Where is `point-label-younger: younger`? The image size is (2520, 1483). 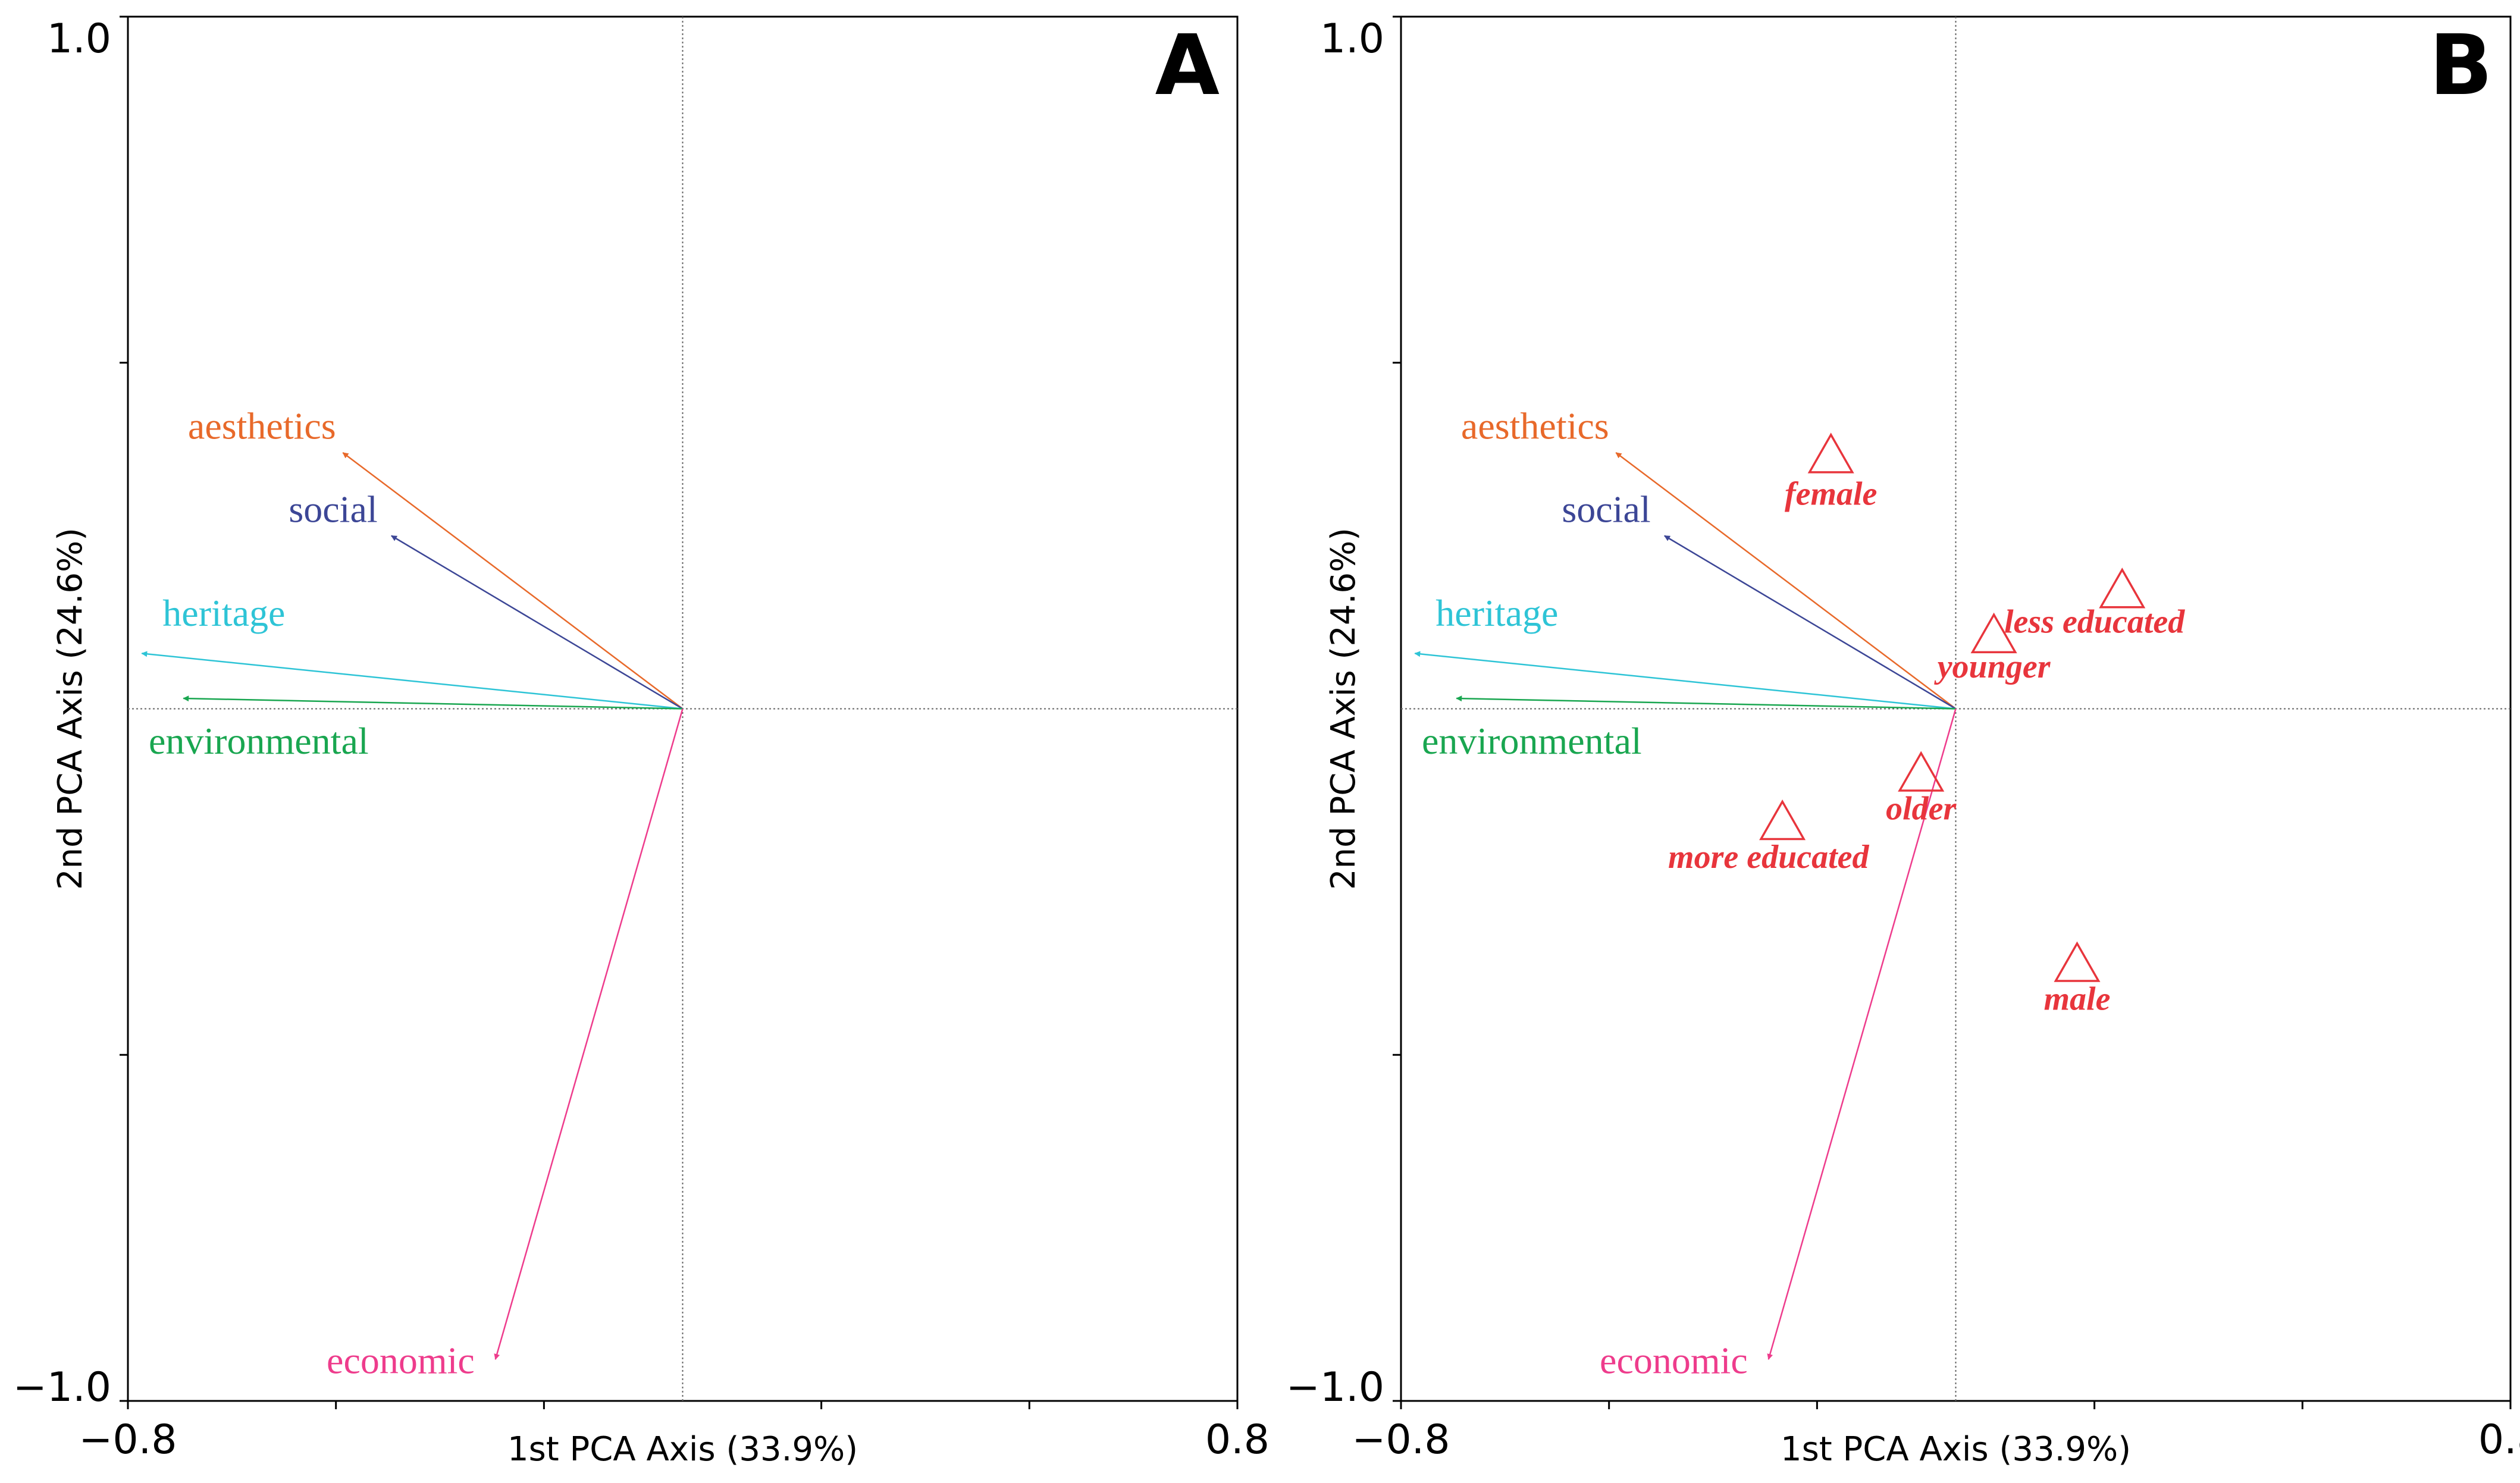 point-label-younger: younger is located at coordinates (1992, 666).